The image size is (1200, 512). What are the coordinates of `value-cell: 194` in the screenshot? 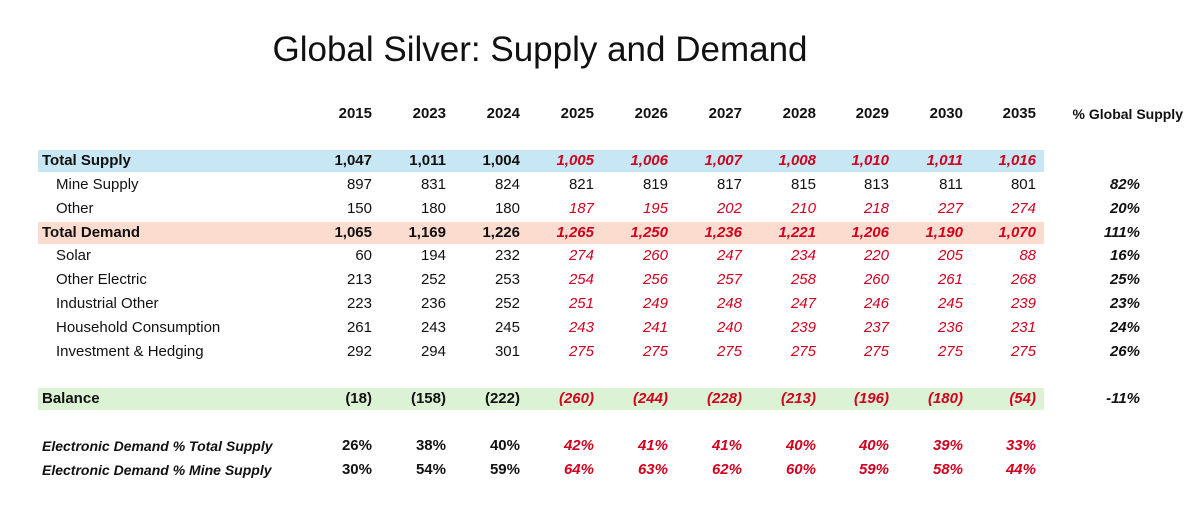 It's located at (433, 255).